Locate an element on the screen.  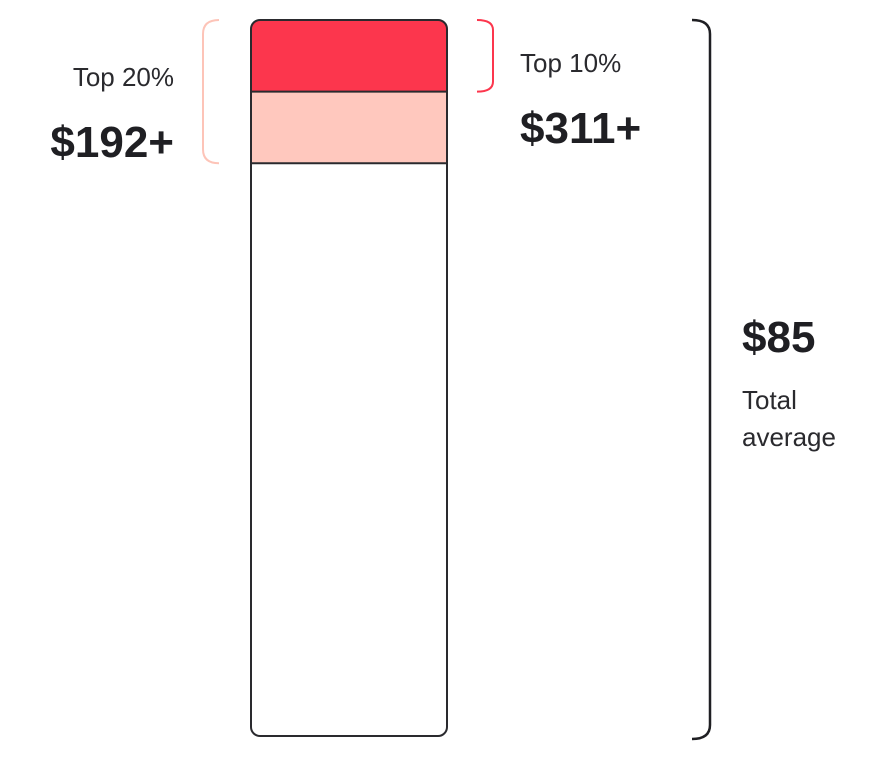
top20-value: $192+ is located at coordinates (112, 142).